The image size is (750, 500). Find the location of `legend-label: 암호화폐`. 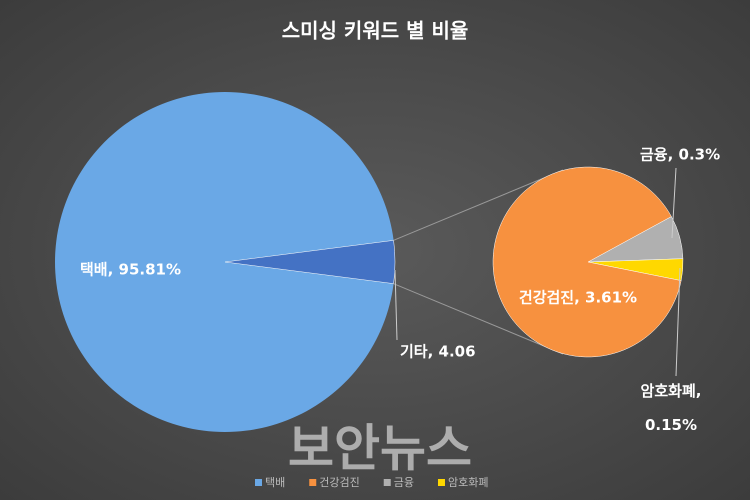

legend-label: 암호화폐 is located at coordinates (468, 482).